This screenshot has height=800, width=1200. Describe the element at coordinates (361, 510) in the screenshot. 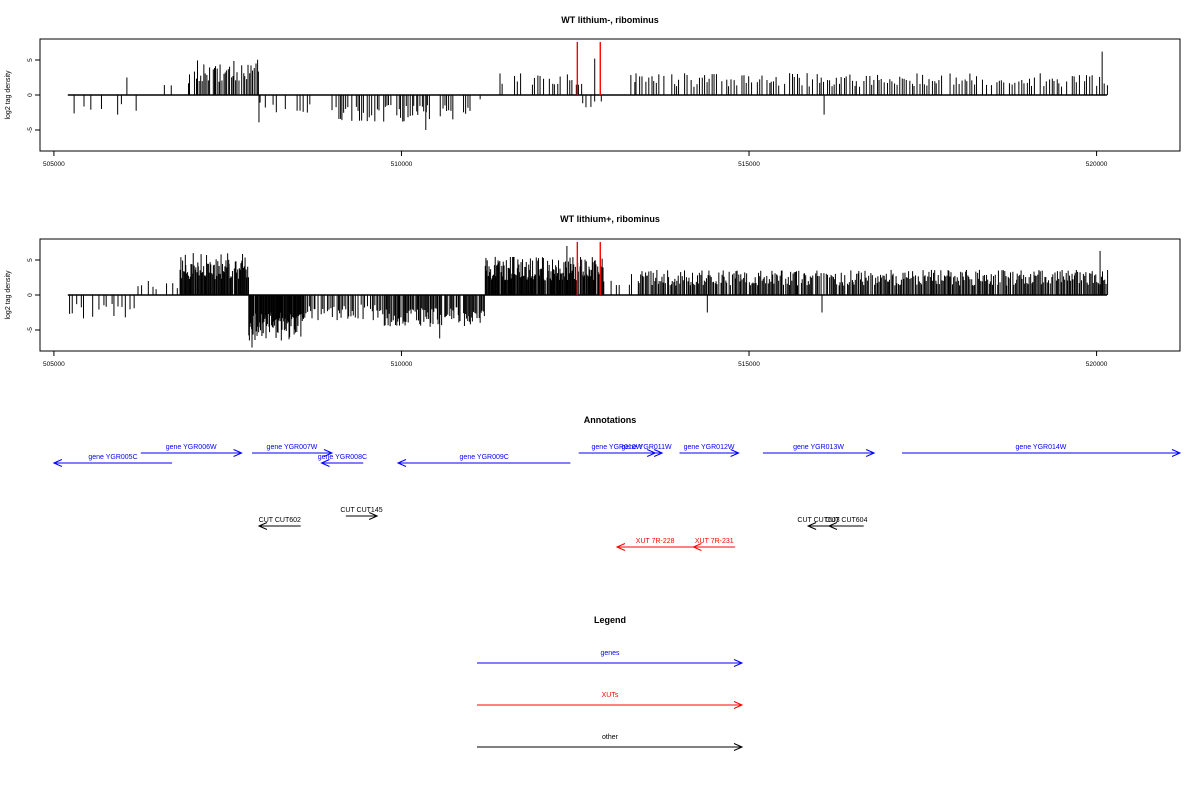

I see `feature-label: CUT CUT145` at that location.